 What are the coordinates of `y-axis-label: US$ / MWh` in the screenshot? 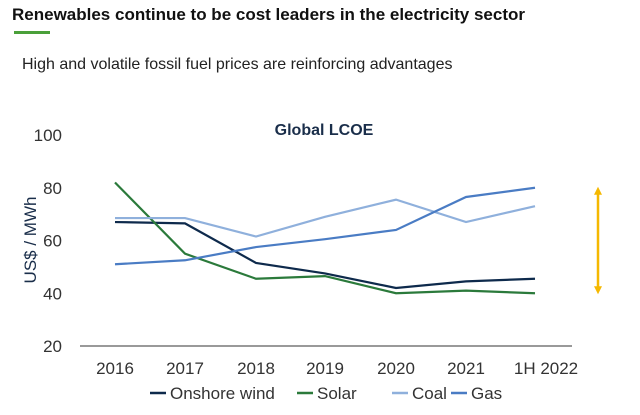 It's located at (30, 240).